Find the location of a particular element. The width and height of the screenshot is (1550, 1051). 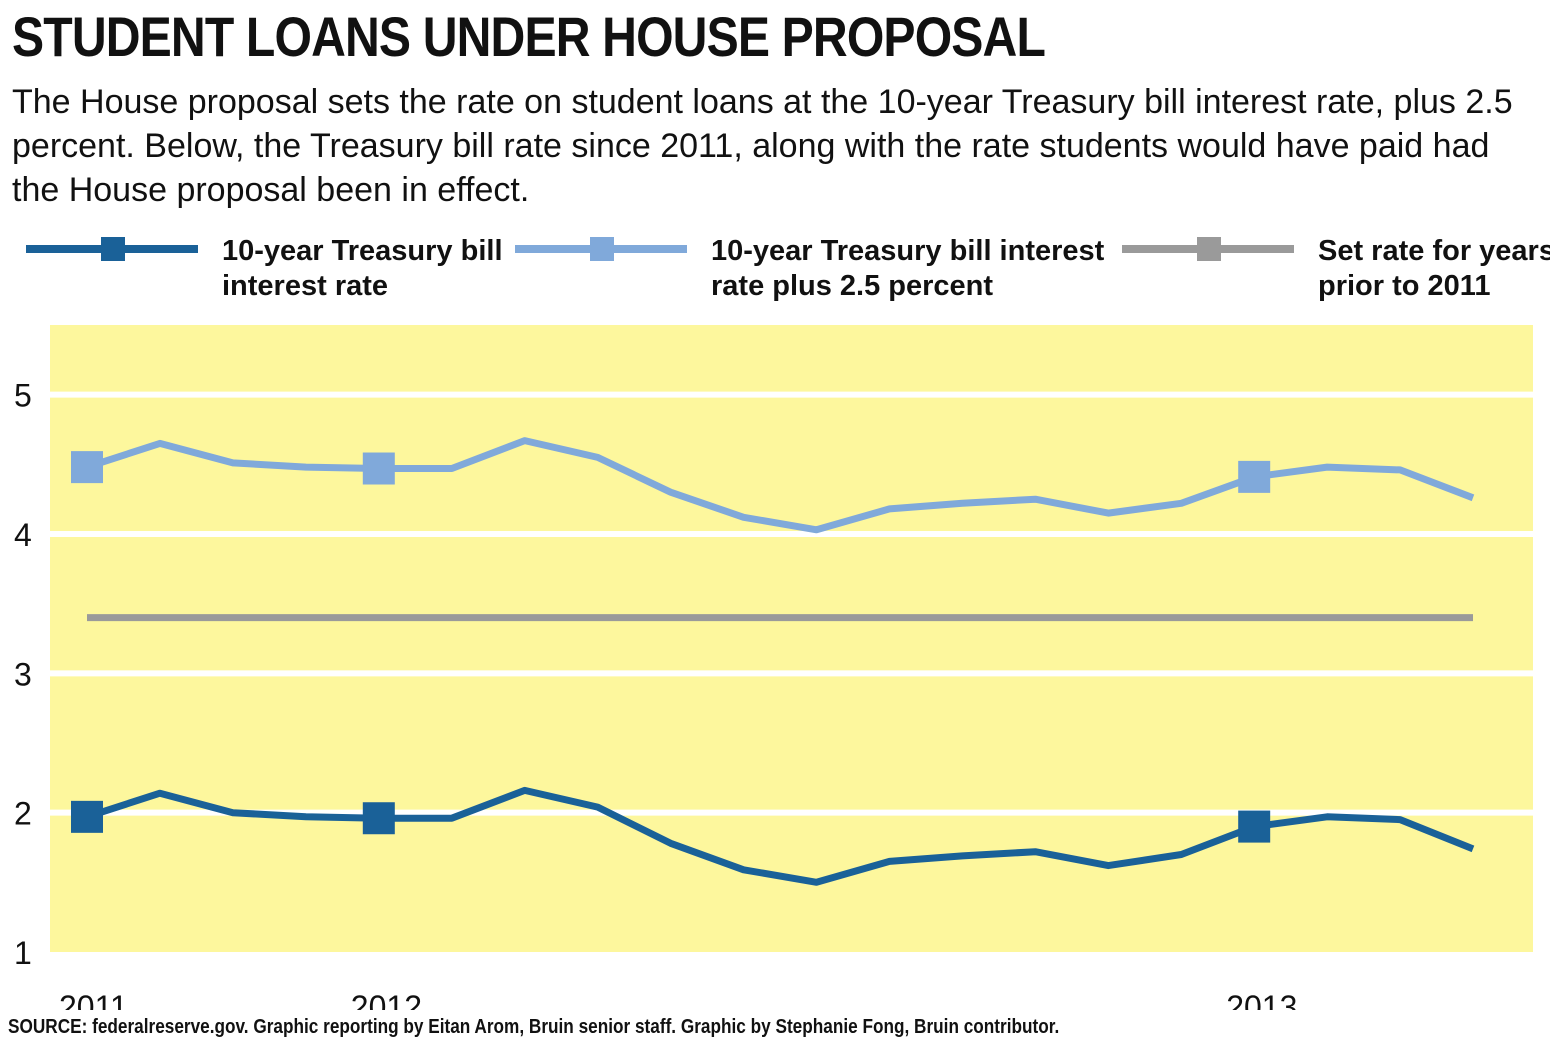

legend-label: 10-year Treasury bill is located at coordinates (362, 251).